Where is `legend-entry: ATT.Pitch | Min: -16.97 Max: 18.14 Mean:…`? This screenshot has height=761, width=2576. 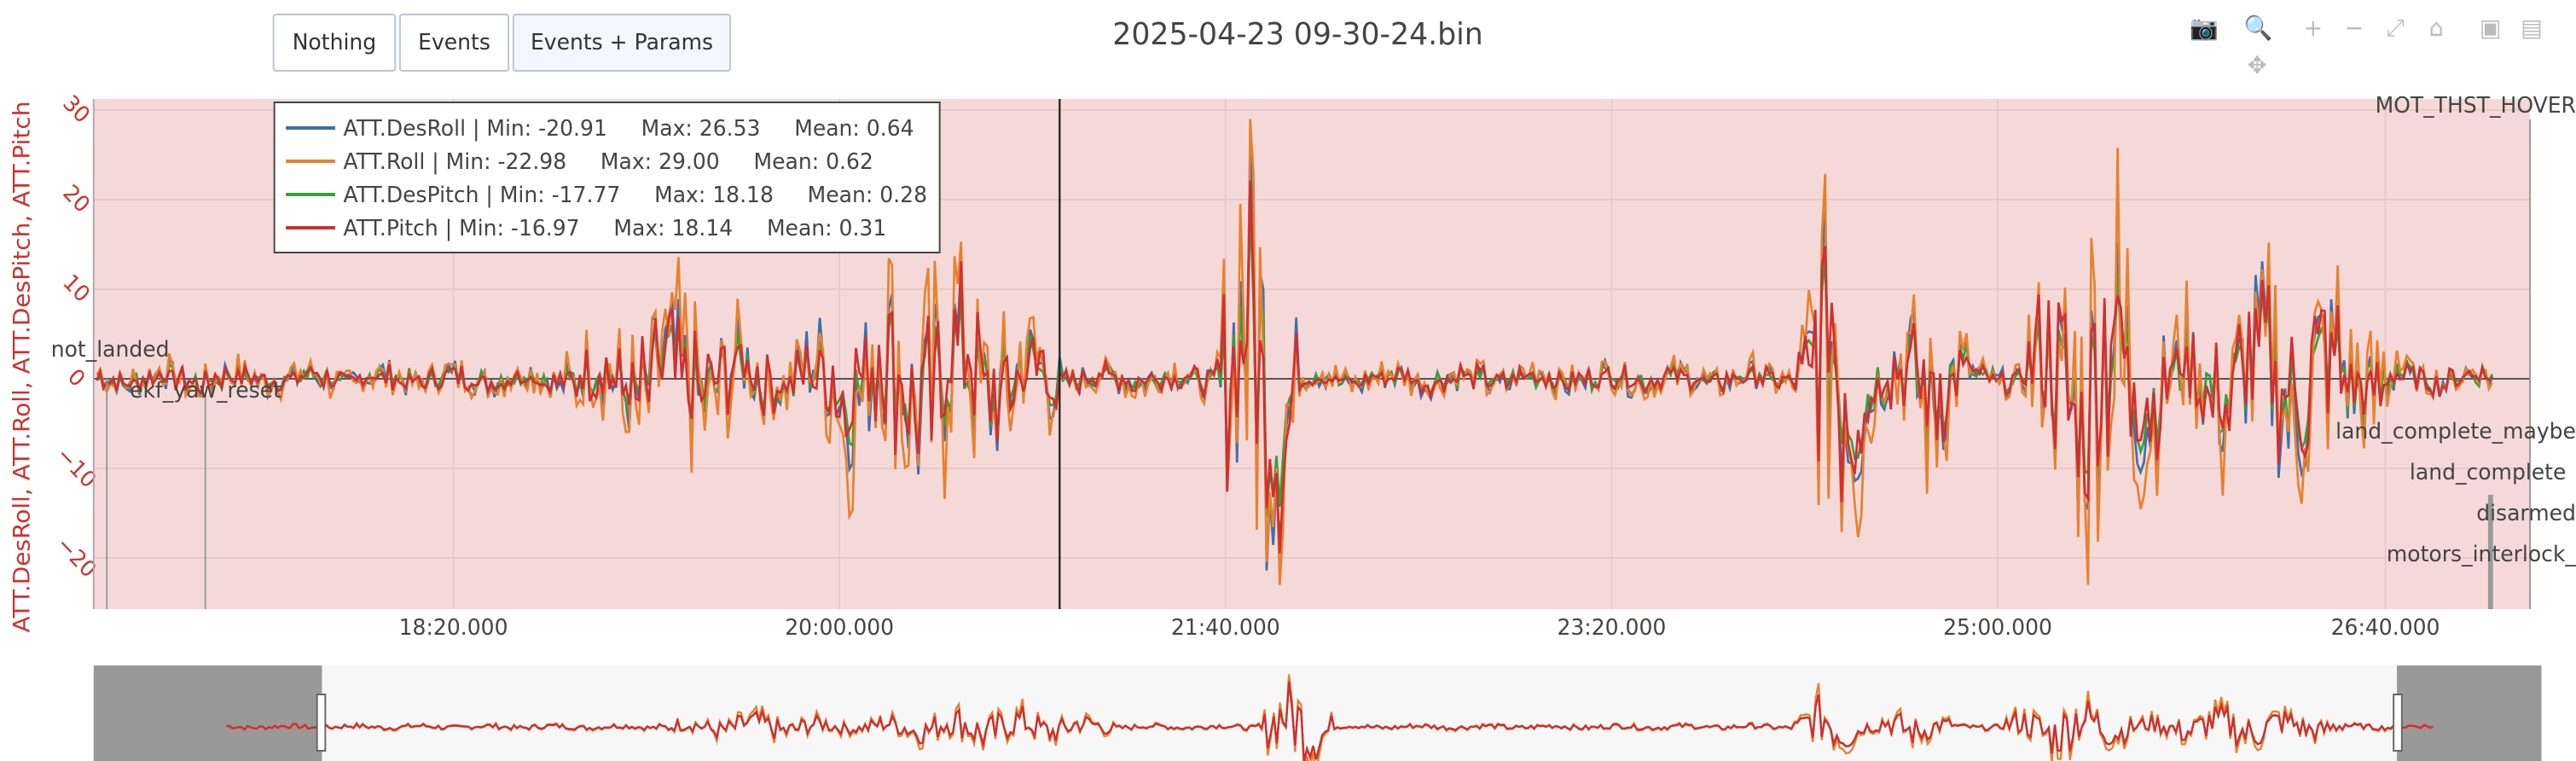 legend-entry: ATT.Pitch | Min: -16.97 Max: 18.14 Mean:… is located at coordinates (615, 229).